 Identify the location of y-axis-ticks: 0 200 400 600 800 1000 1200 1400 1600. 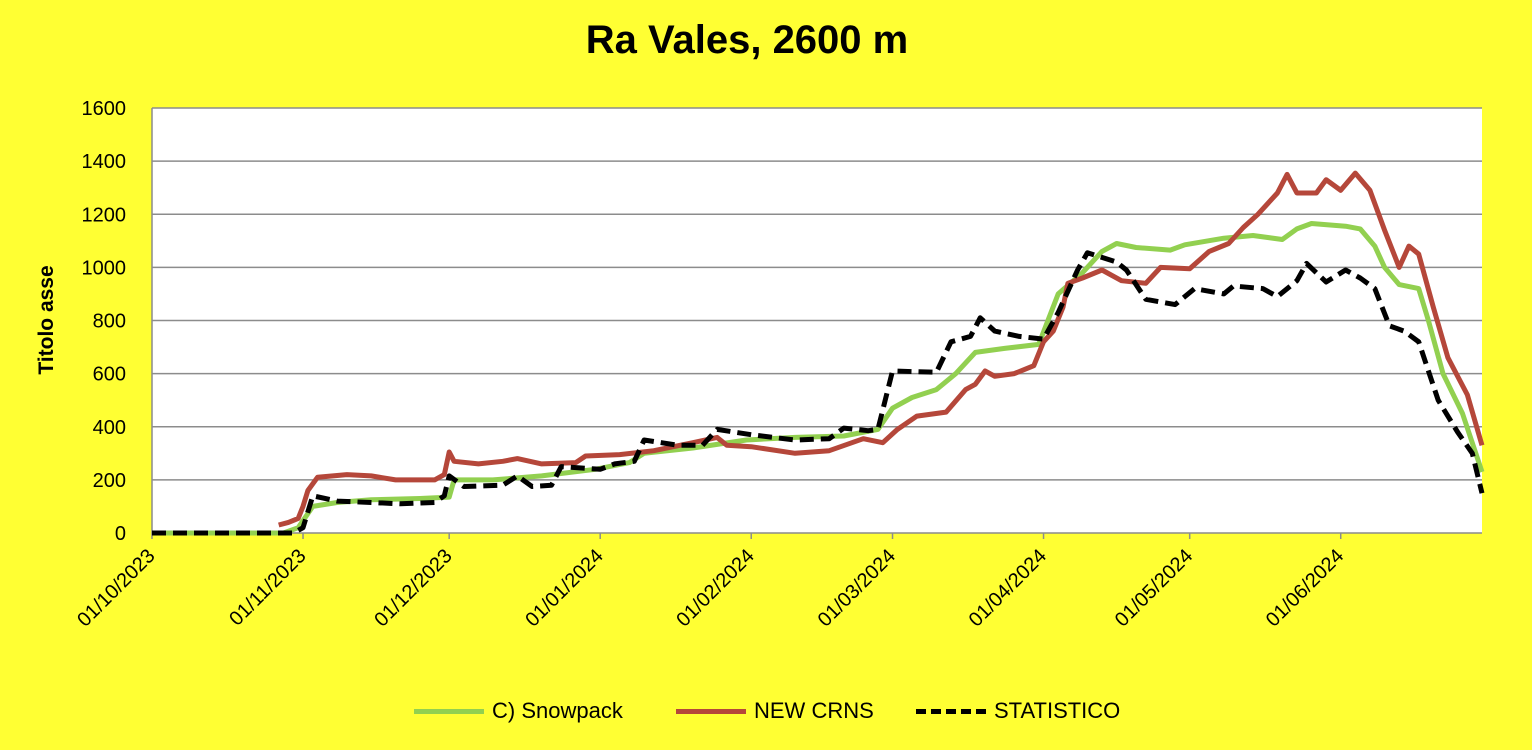
(104, 321).